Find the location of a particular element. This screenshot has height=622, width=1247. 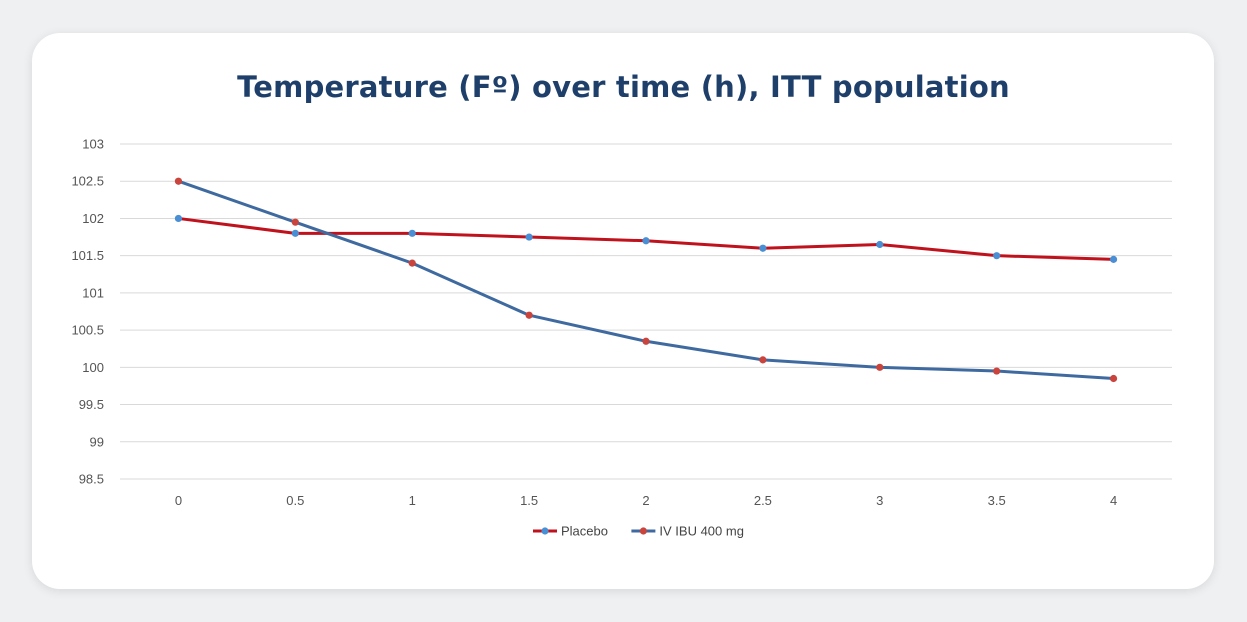

x-tick-label: 1 is located at coordinates (412, 500).